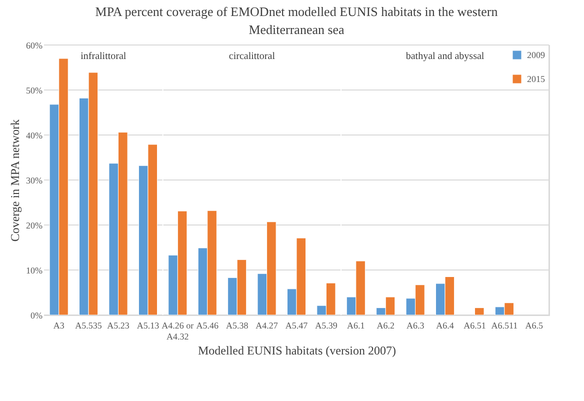 Image resolution: width=584 pixels, height=401 pixels. I want to click on y-tick-label: 30%, so click(34, 181).